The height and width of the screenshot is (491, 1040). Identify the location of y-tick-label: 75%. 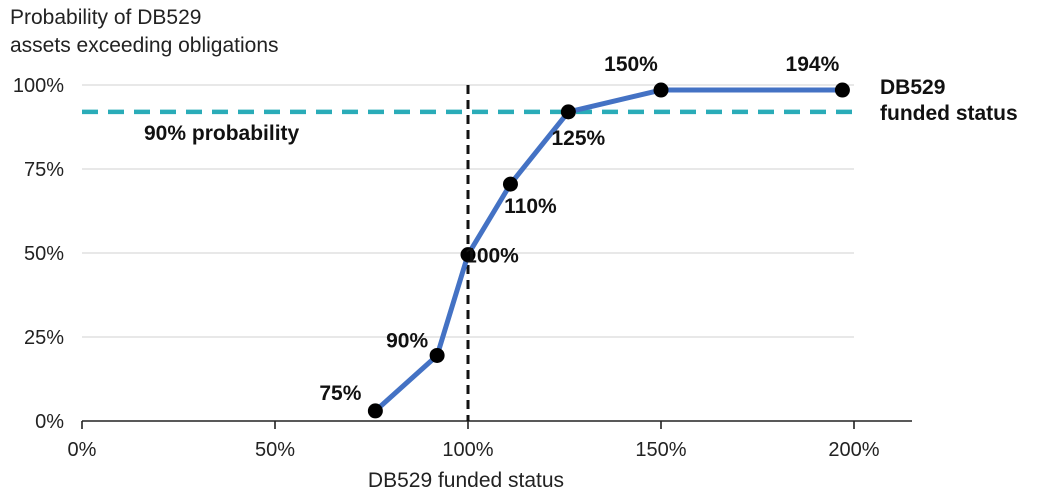
(44, 170).